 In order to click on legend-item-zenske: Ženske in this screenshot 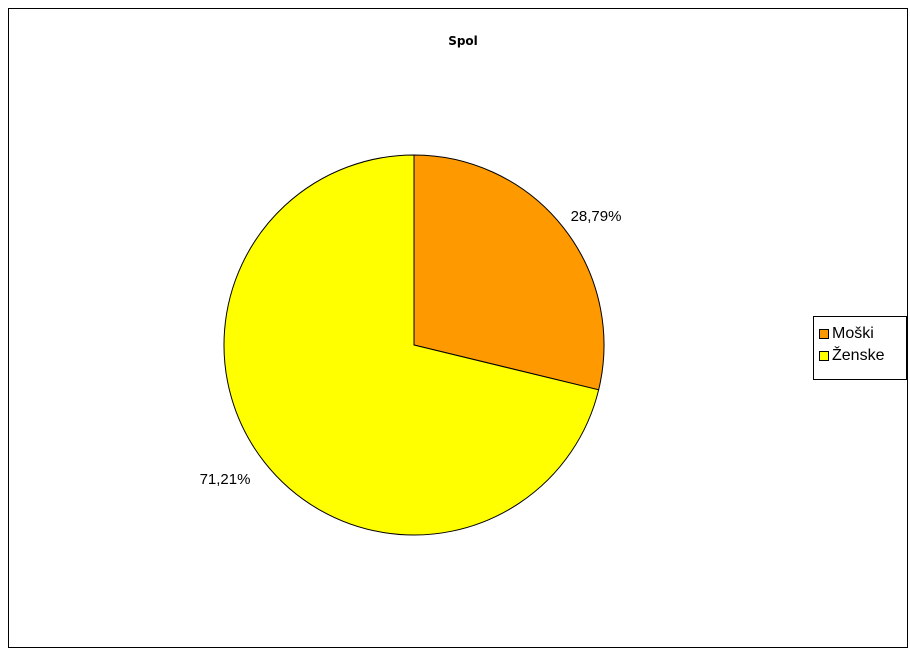, I will do `click(862, 356)`.